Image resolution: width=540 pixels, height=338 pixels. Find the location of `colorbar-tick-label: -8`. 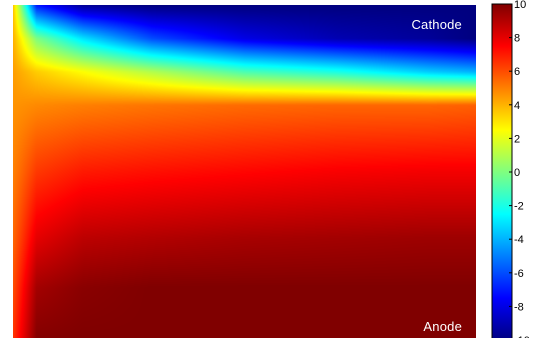

colorbar-tick-label: -8 is located at coordinates (519, 307).